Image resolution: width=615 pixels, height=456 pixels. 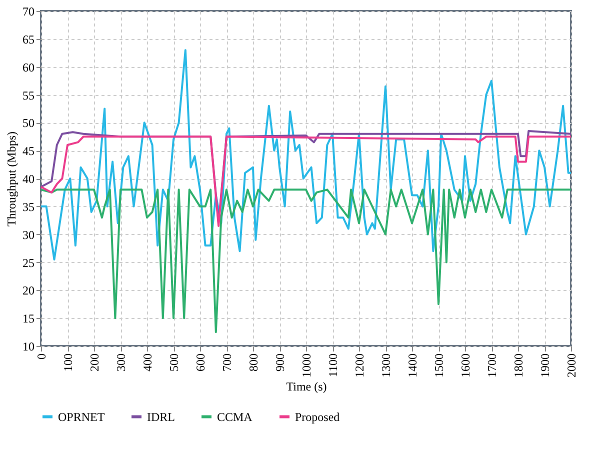 I want to click on y-tick-label: 20, so click(x=28, y=291).